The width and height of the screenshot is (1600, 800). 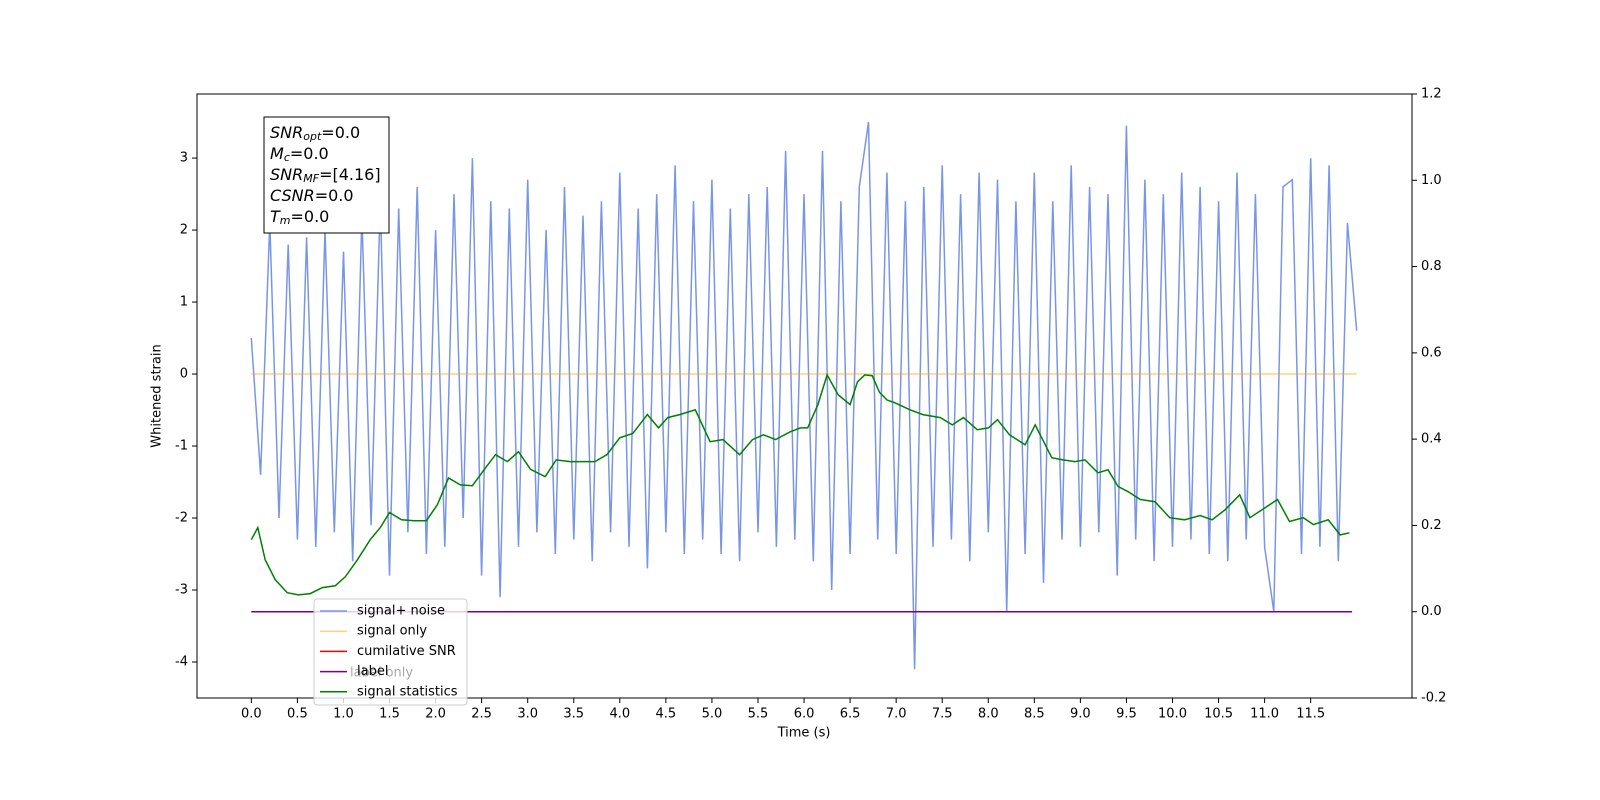 What do you see at coordinates (1431, 439) in the screenshot?
I see `y2-tick-label: 0.4` at bounding box center [1431, 439].